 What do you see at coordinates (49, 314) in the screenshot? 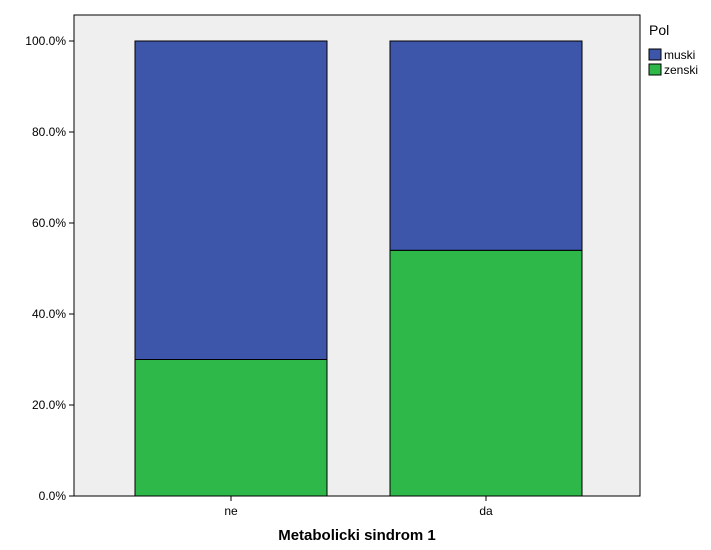
I see `y-tick-label: 40.0%` at bounding box center [49, 314].